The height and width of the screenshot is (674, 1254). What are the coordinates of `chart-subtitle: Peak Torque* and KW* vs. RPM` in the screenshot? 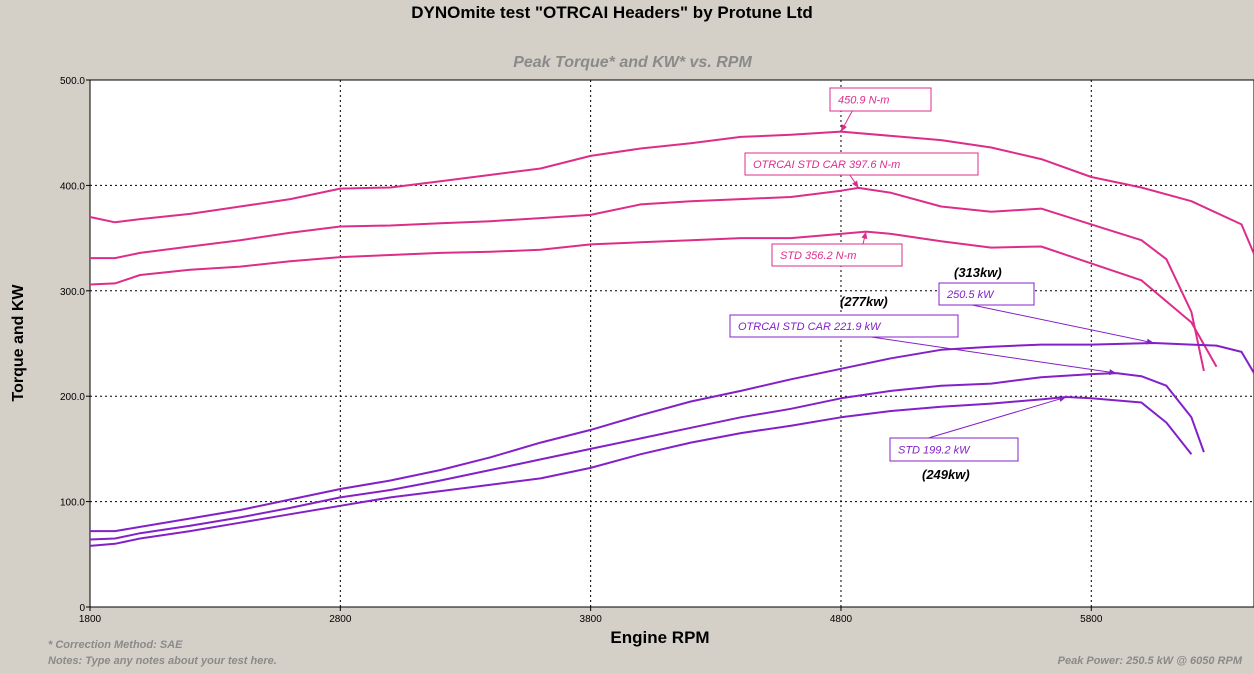 It's located at (632, 62).